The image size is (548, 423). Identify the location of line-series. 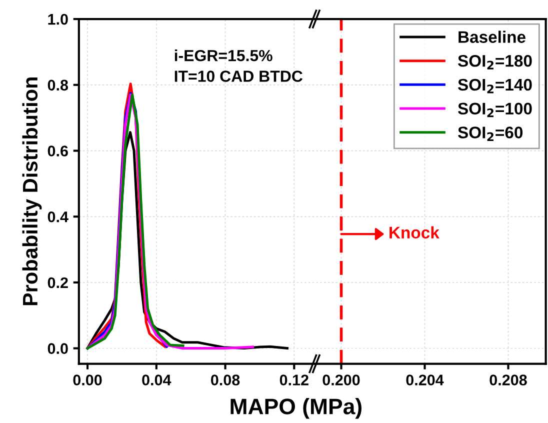
(135, 222).